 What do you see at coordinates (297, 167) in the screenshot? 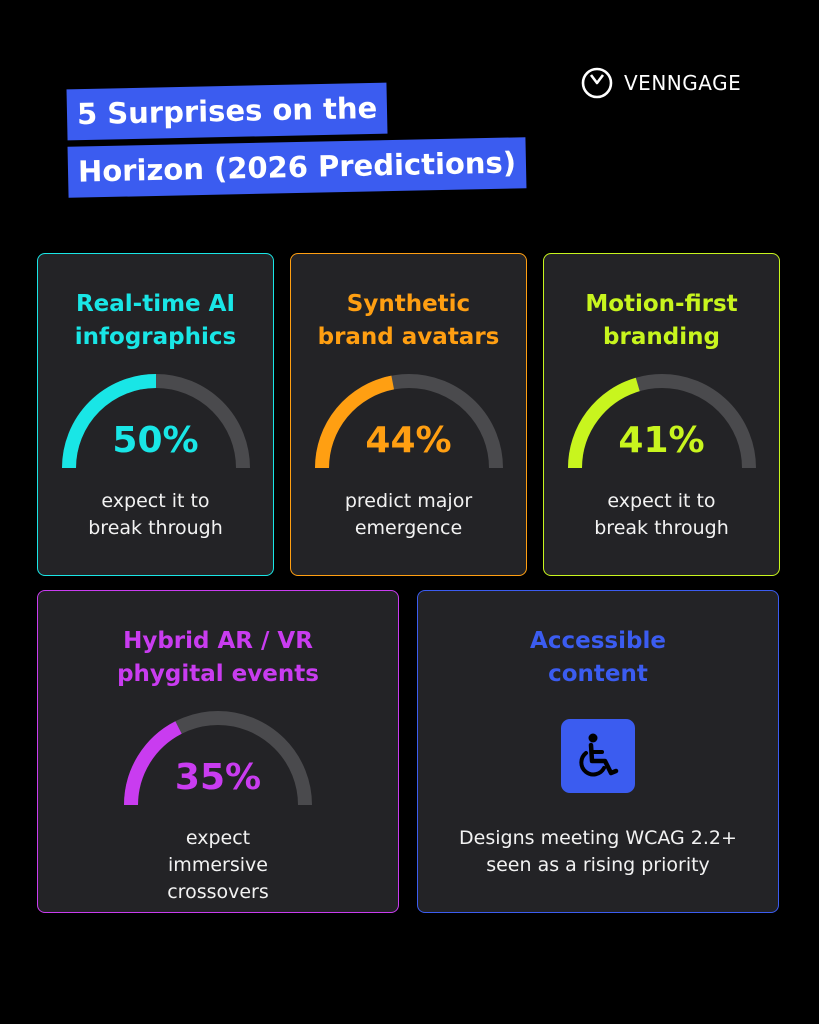
I see `page-title-line-2: Horizon (2026 Predictions)` at bounding box center [297, 167].